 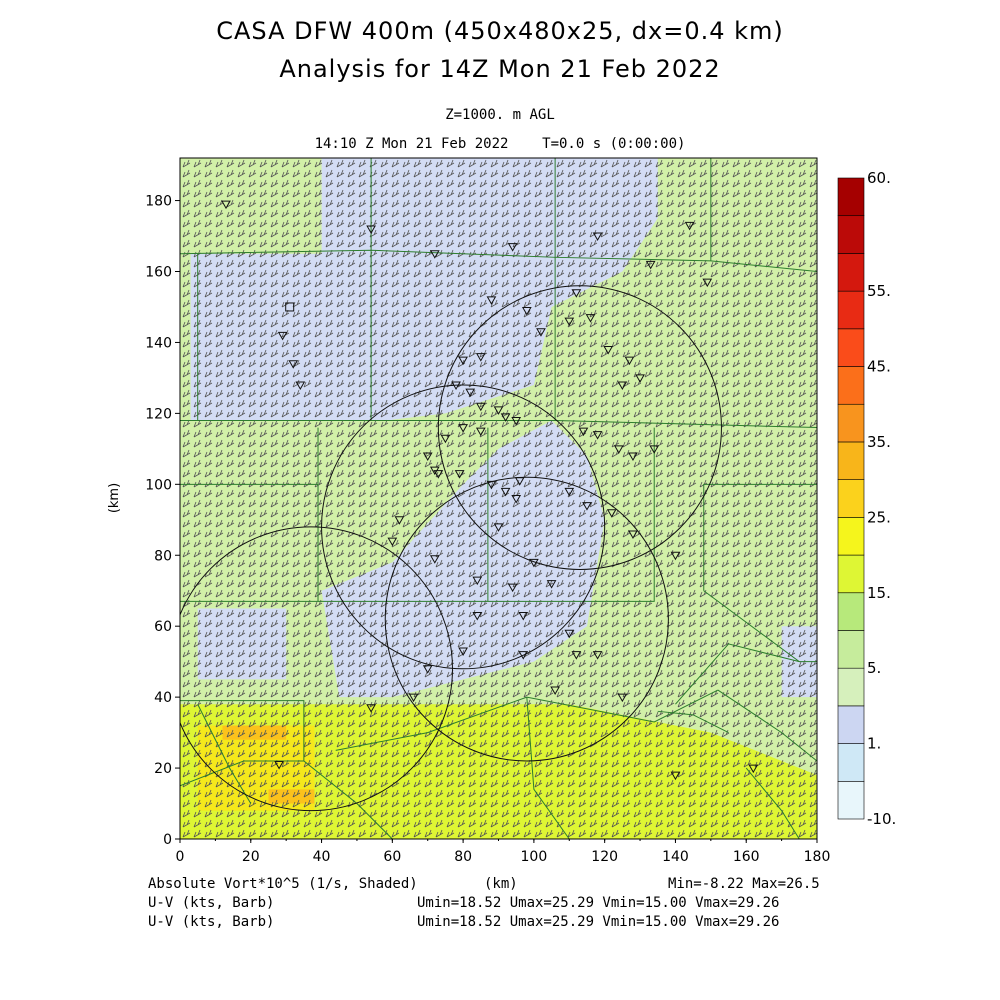 I want to click on x-tick-label: 60, so click(x=392, y=857).